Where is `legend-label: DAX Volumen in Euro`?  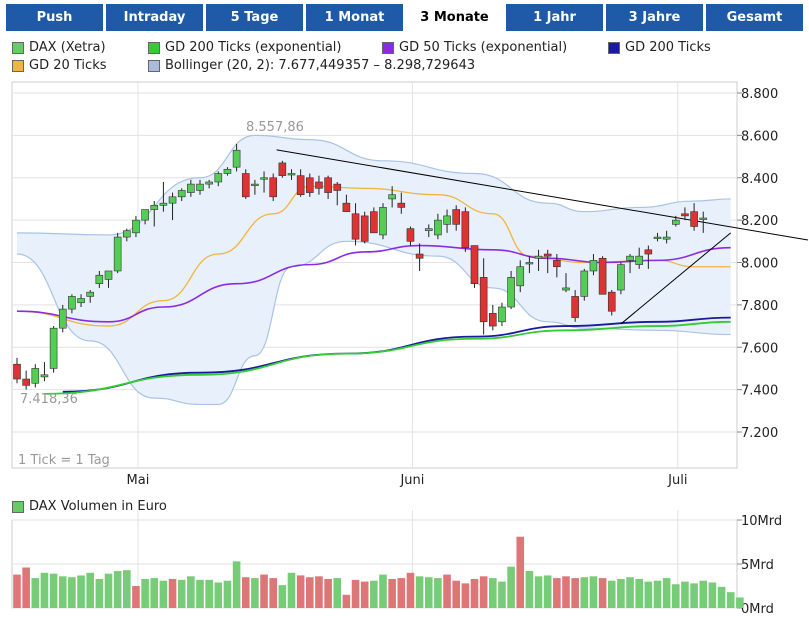 legend-label: DAX Volumen in Euro is located at coordinates (98, 506).